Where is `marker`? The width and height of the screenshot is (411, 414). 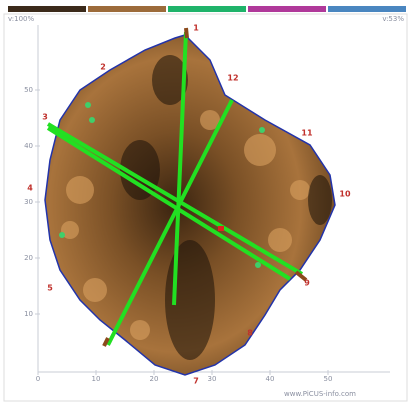
marker is located at coordinates (221, 228).